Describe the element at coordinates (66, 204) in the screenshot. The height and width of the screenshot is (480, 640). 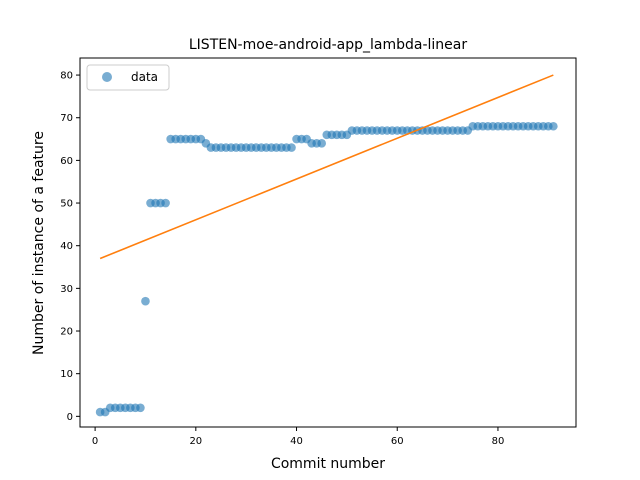
I see `y-tick-label: 50` at that location.